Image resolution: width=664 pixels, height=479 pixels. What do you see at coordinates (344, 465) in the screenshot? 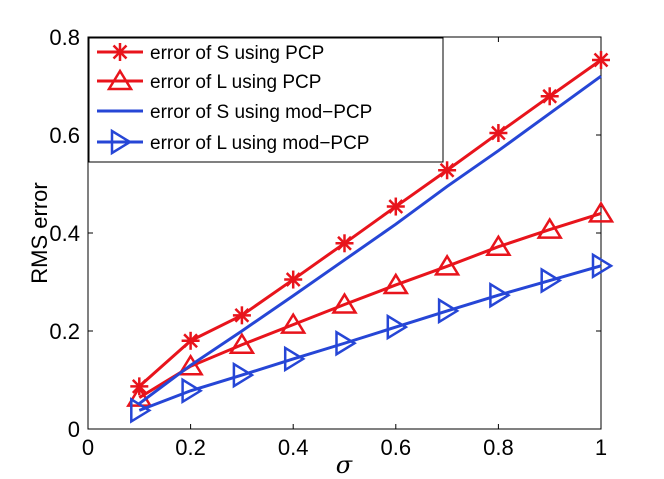
I see `x-axis-label: σ` at bounding box center [344, 465].